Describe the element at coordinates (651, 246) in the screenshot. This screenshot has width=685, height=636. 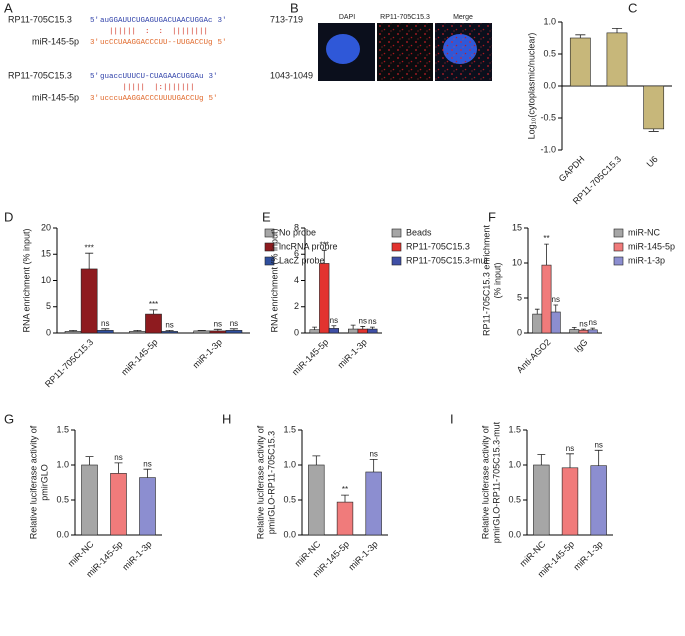
I see `legend-label: miR-145-5p` at that location.